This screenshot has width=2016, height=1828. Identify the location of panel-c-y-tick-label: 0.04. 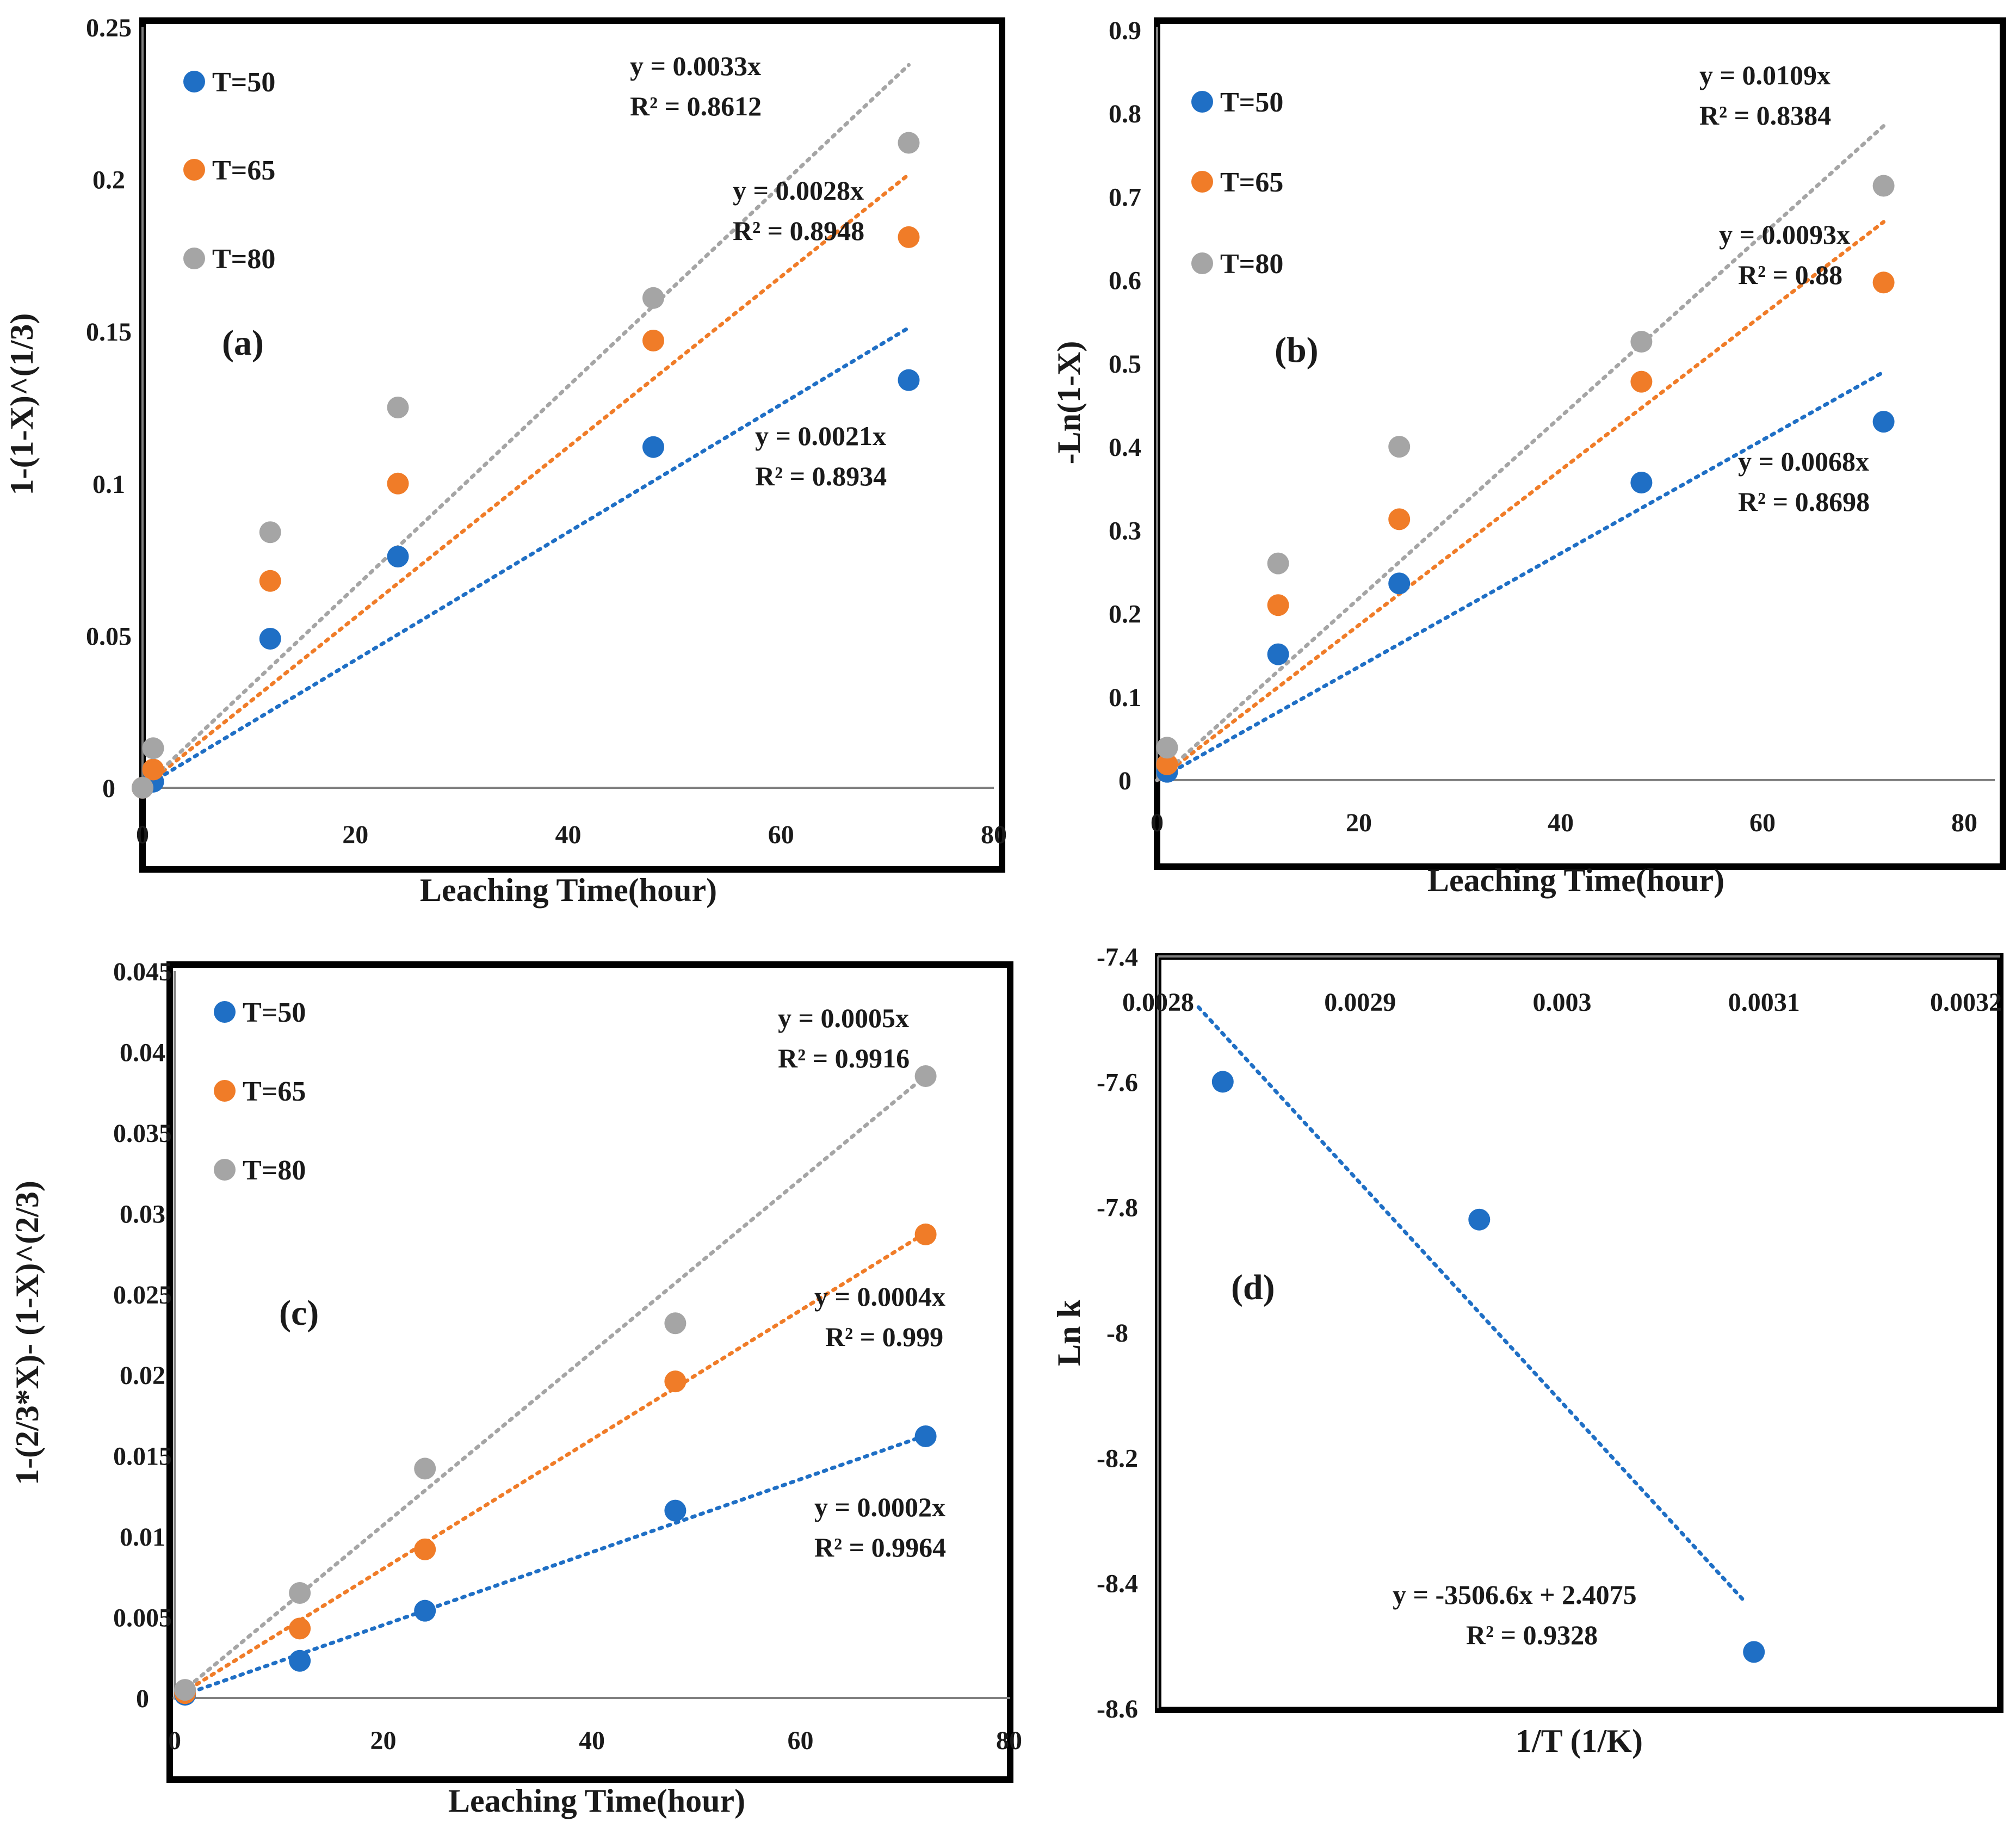
(142, 1052).